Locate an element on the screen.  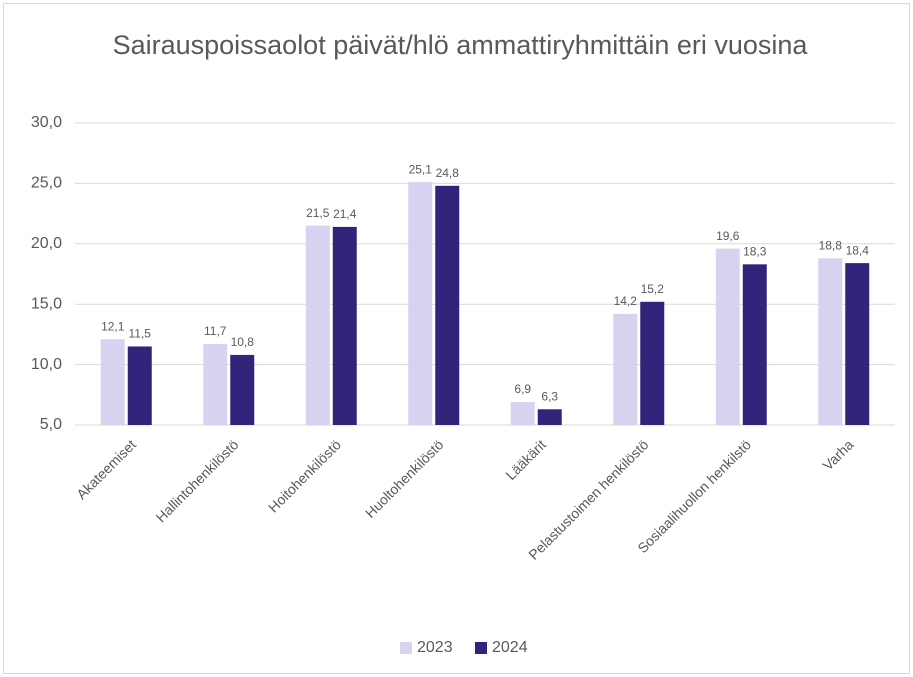
data-label: 11,7 is located at coordinates (215, 331).